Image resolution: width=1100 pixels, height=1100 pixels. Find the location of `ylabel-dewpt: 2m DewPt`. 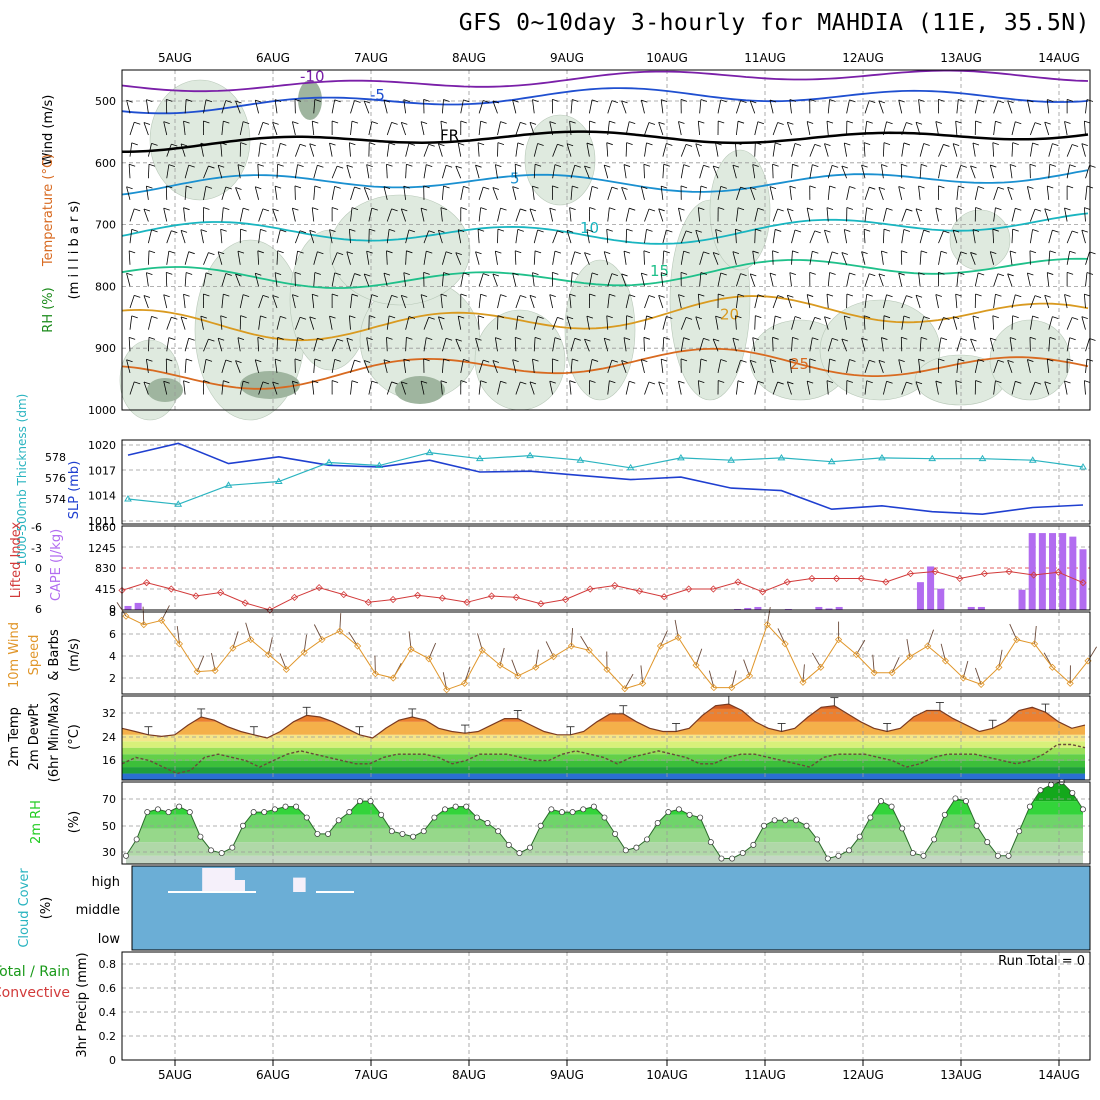

ylabel-dewpt: 2m DewPt is located at coordinates (34, 737).